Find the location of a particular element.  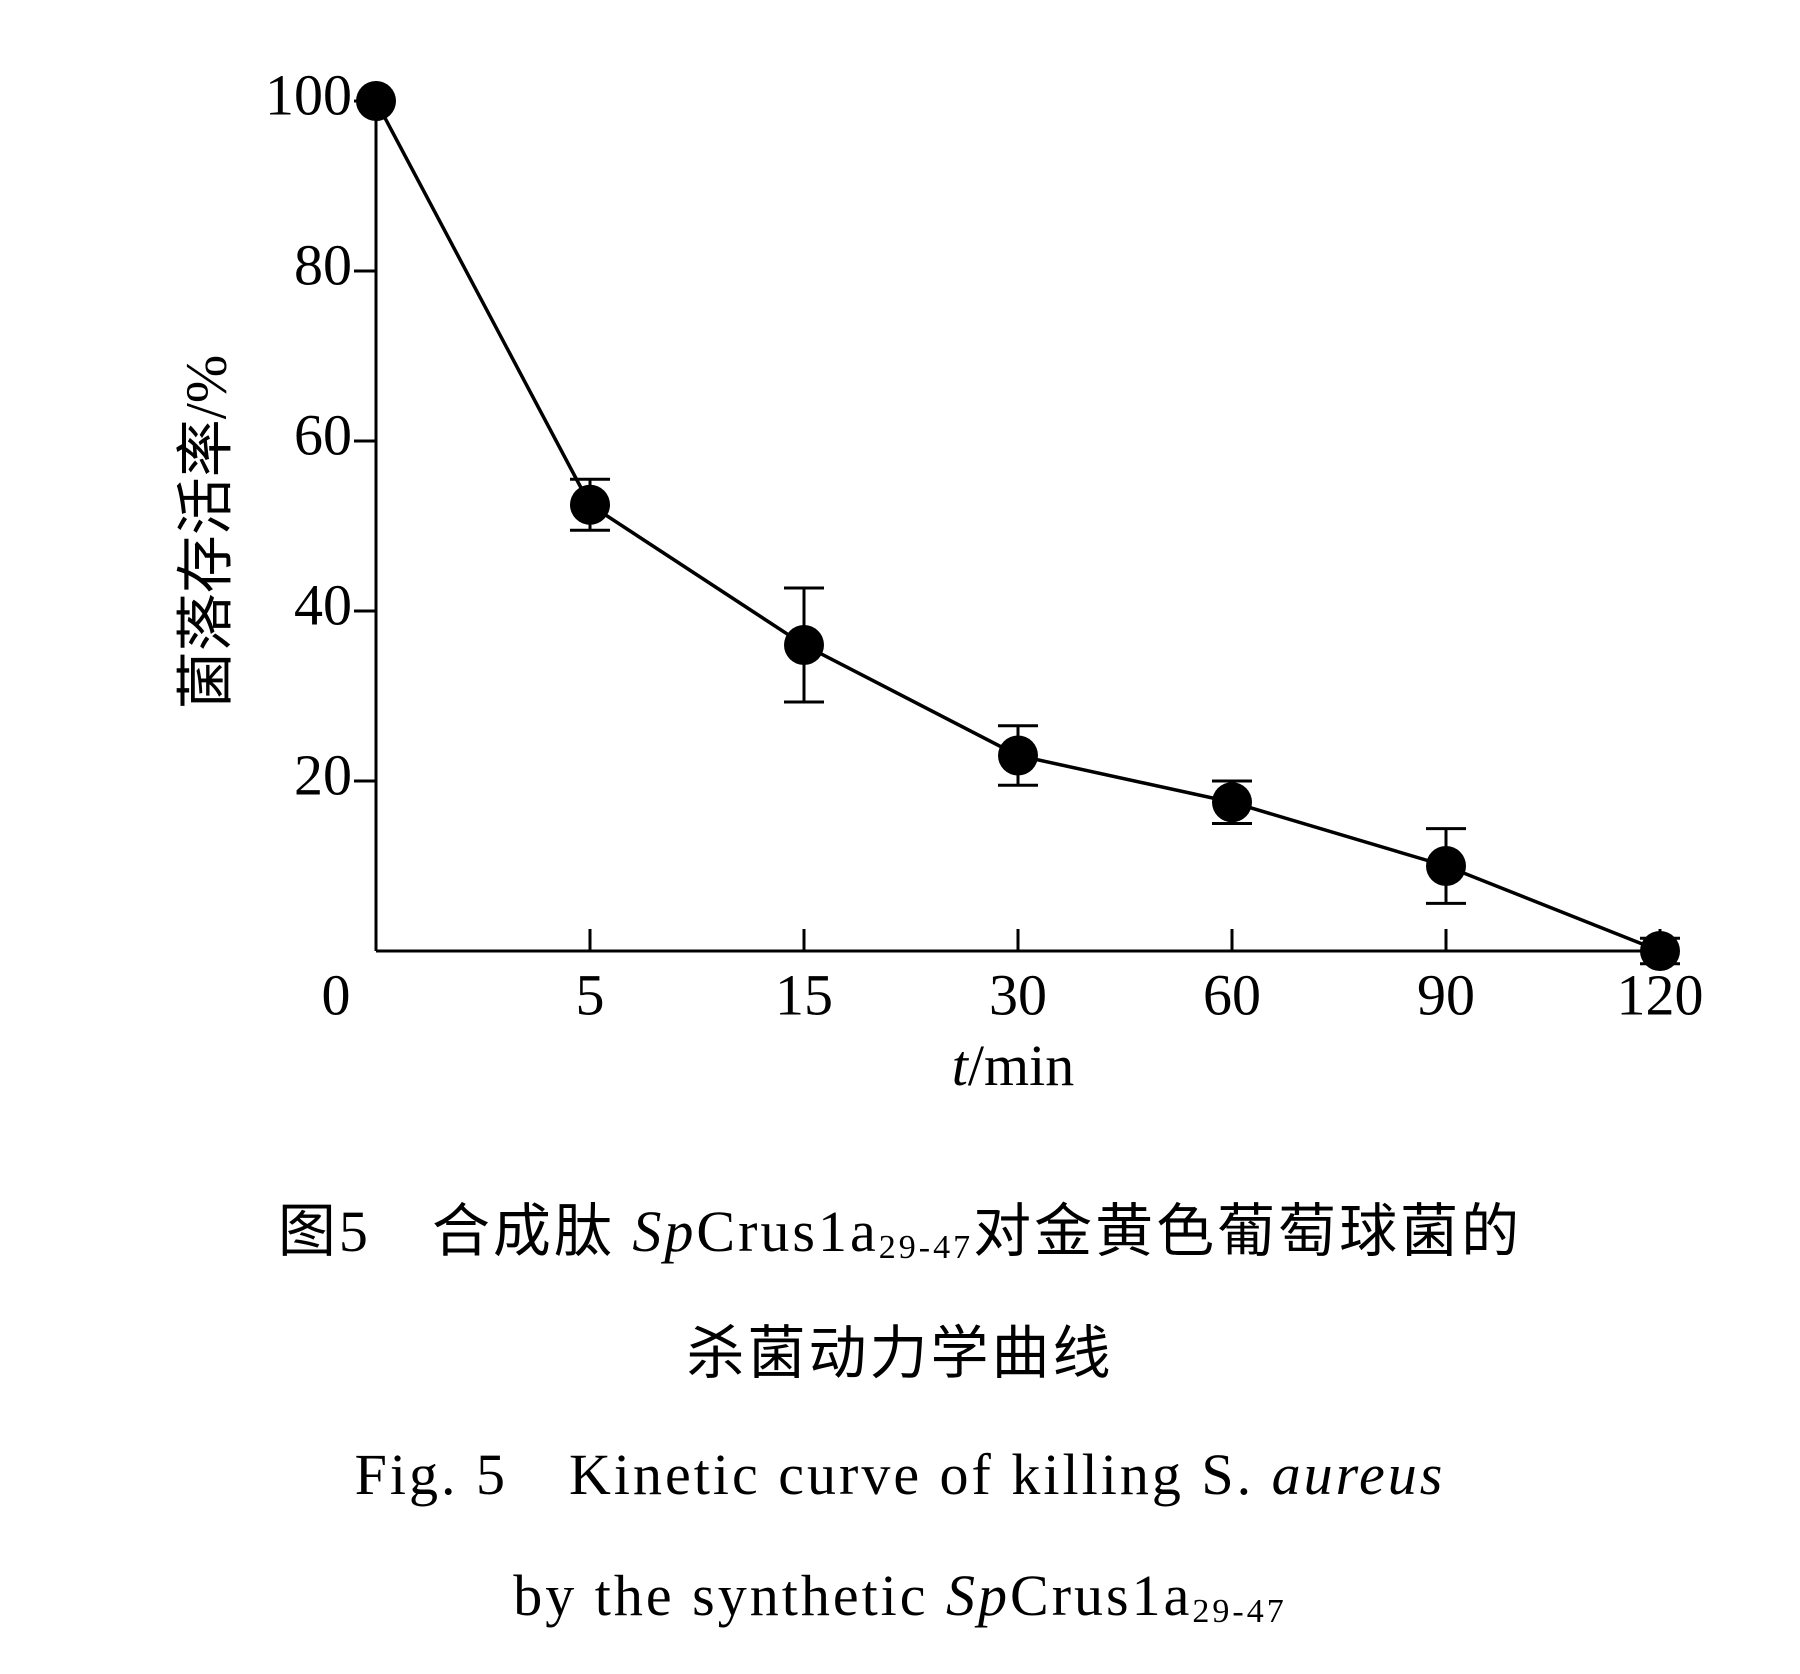

caption-line: 图5 合成肽 SpCrus1a29-47对金黄色葡萄球菌的 is located at coordinates (900, 1232).